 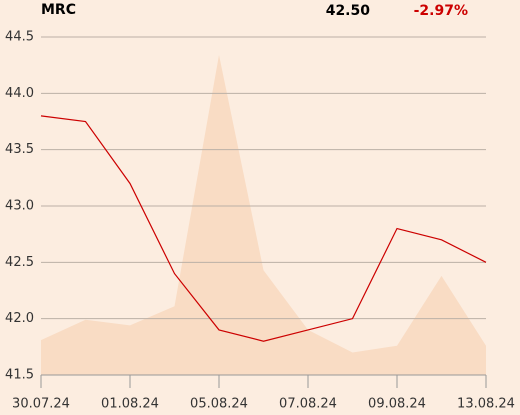 What do you see at coordinates (308, 404) in the screenshot?
I see `x-tick-label: 07.08.24` at bounding box center [308, 404].